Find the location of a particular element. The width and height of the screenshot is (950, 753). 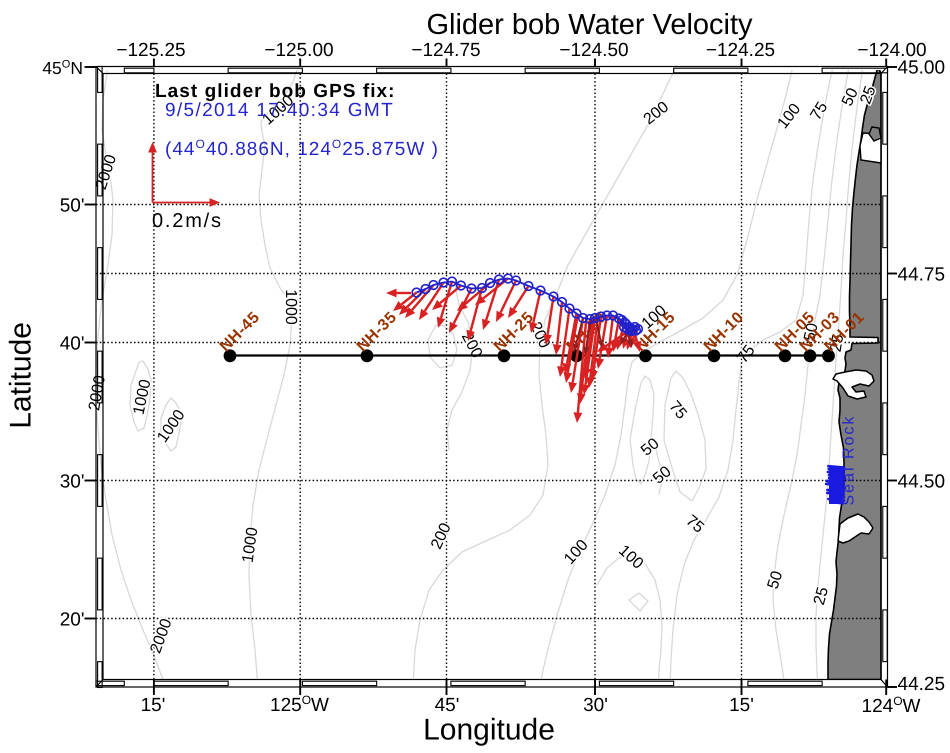

svg-text: Glider bob Water Velocity is located at coordinates (589, 25).